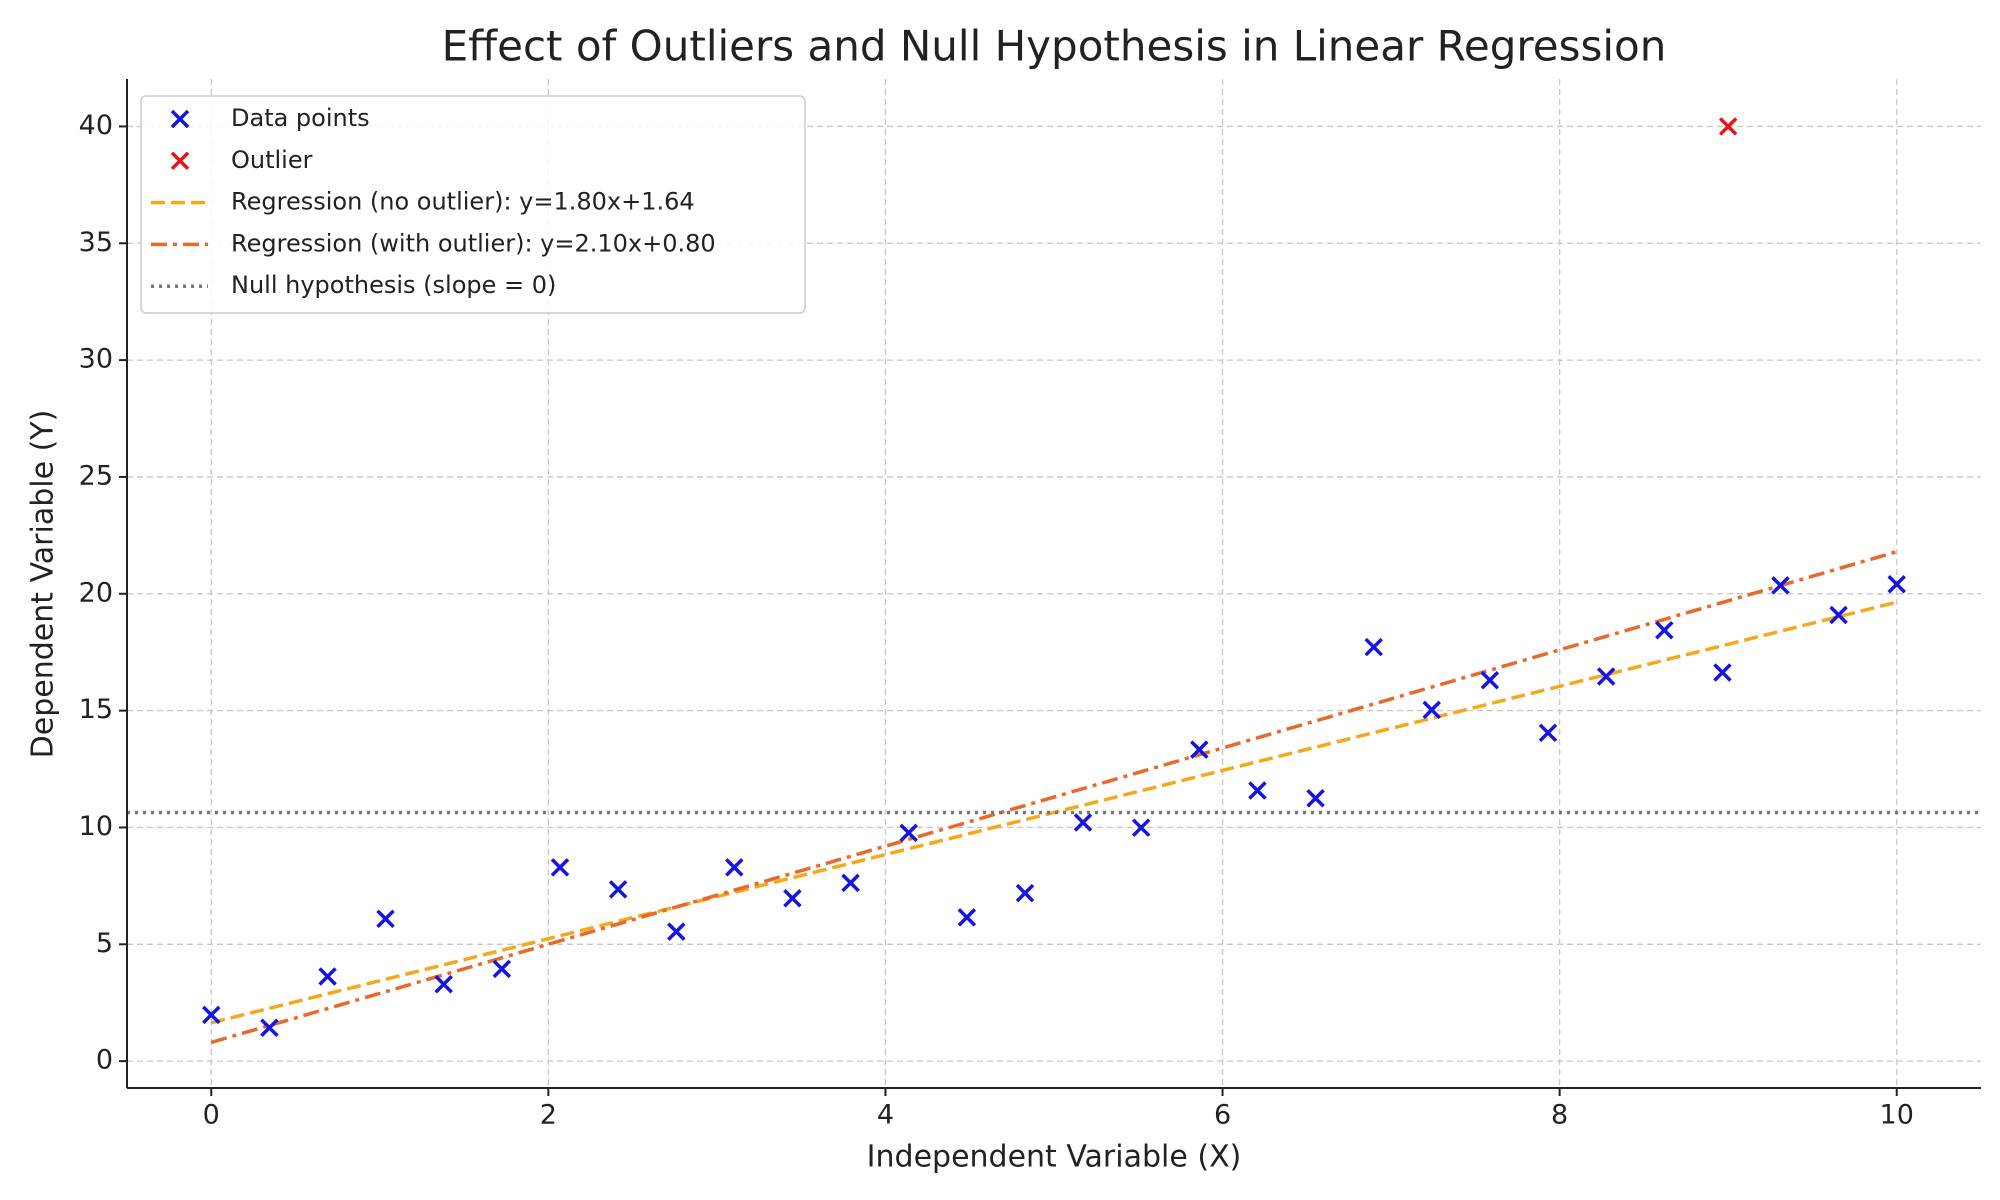 This screenshot has width=2000, height=1200. What do you see at coordinates (1222, 1115) in the screenshot?
I see `x-tick-label: 6` at bounding box center [1222, 1115].